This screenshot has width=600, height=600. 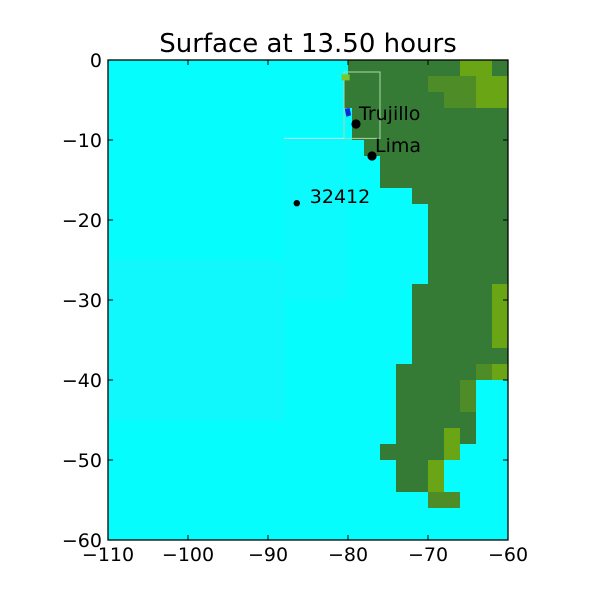 What do you see at coordinates (345, 77) in the screenshot?
I see `coastal-highlight` at bounding box center [345, 77].